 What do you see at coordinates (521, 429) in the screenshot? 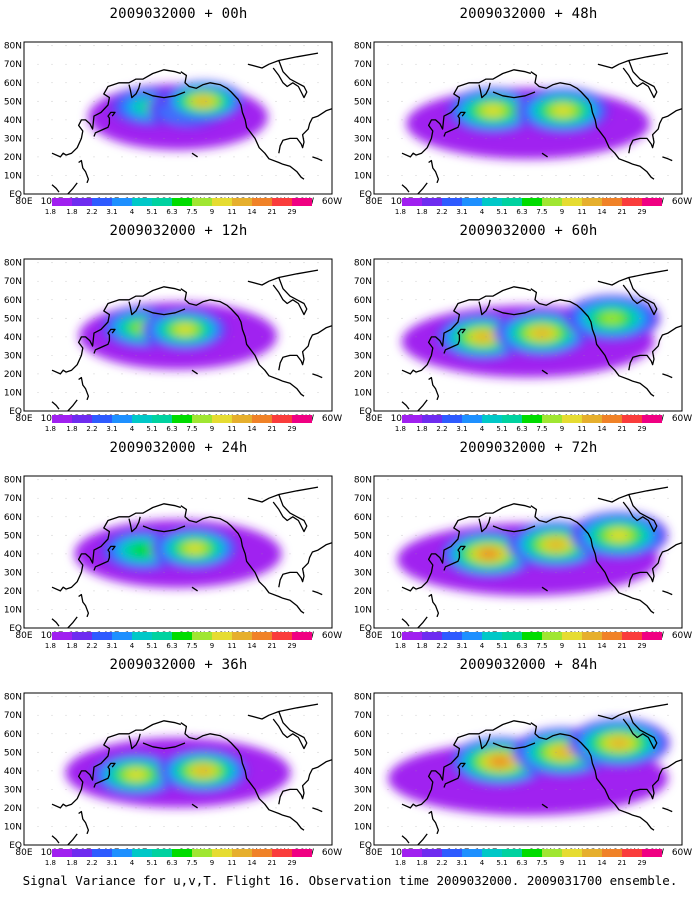
I see `colorbar-label: 6.3` at bounding box center [521, 429].